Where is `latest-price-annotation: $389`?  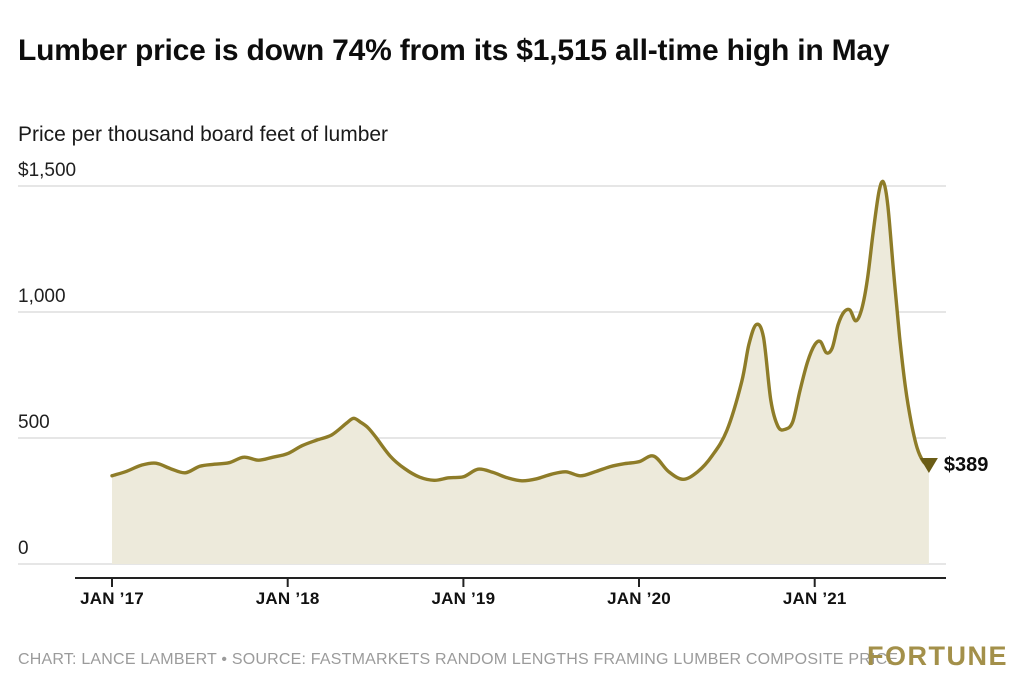 latest-price-annotation: $389 is located at coordinates (966, 464).